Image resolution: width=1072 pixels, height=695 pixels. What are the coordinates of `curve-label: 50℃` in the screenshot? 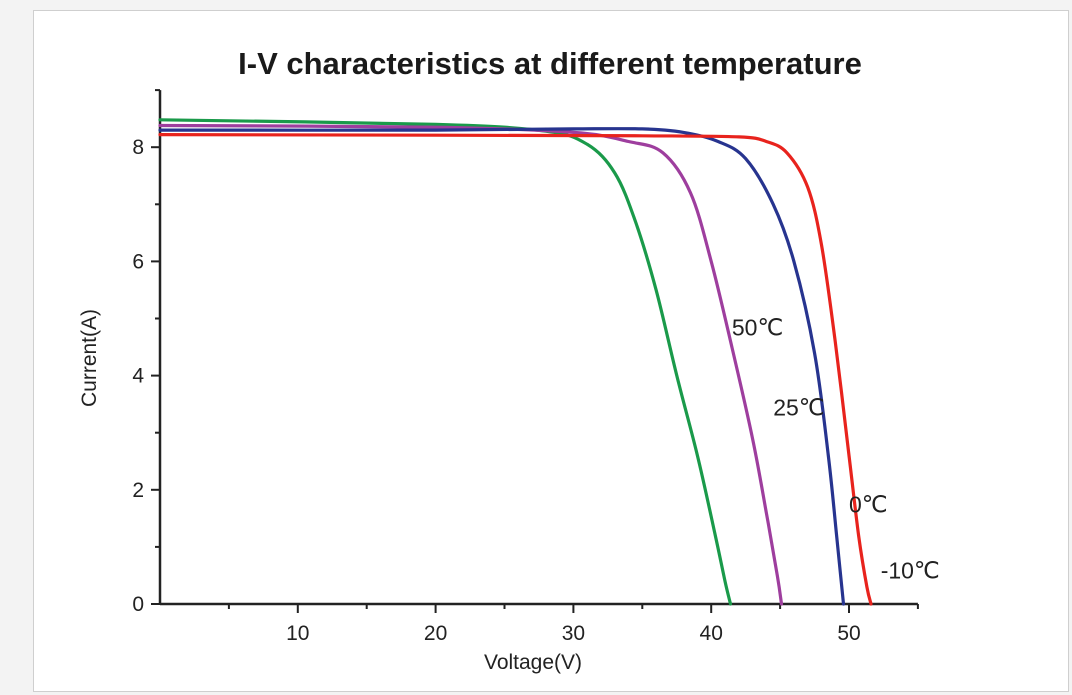 It's located at (757, 328).